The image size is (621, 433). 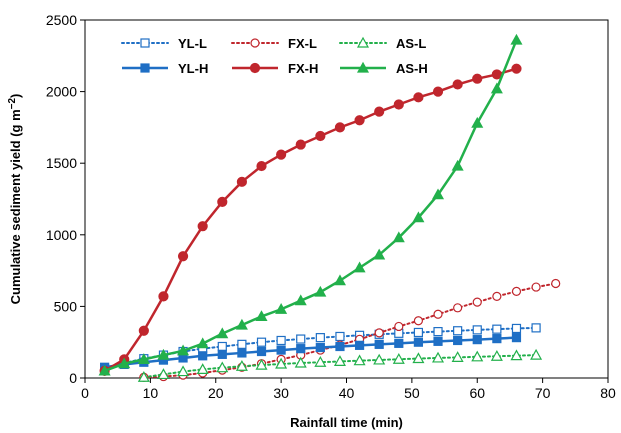 What do you see at coordinates (151, 393) in the screenshot?
I see `x-tick-label: 10` at bounding box center [151, 393].